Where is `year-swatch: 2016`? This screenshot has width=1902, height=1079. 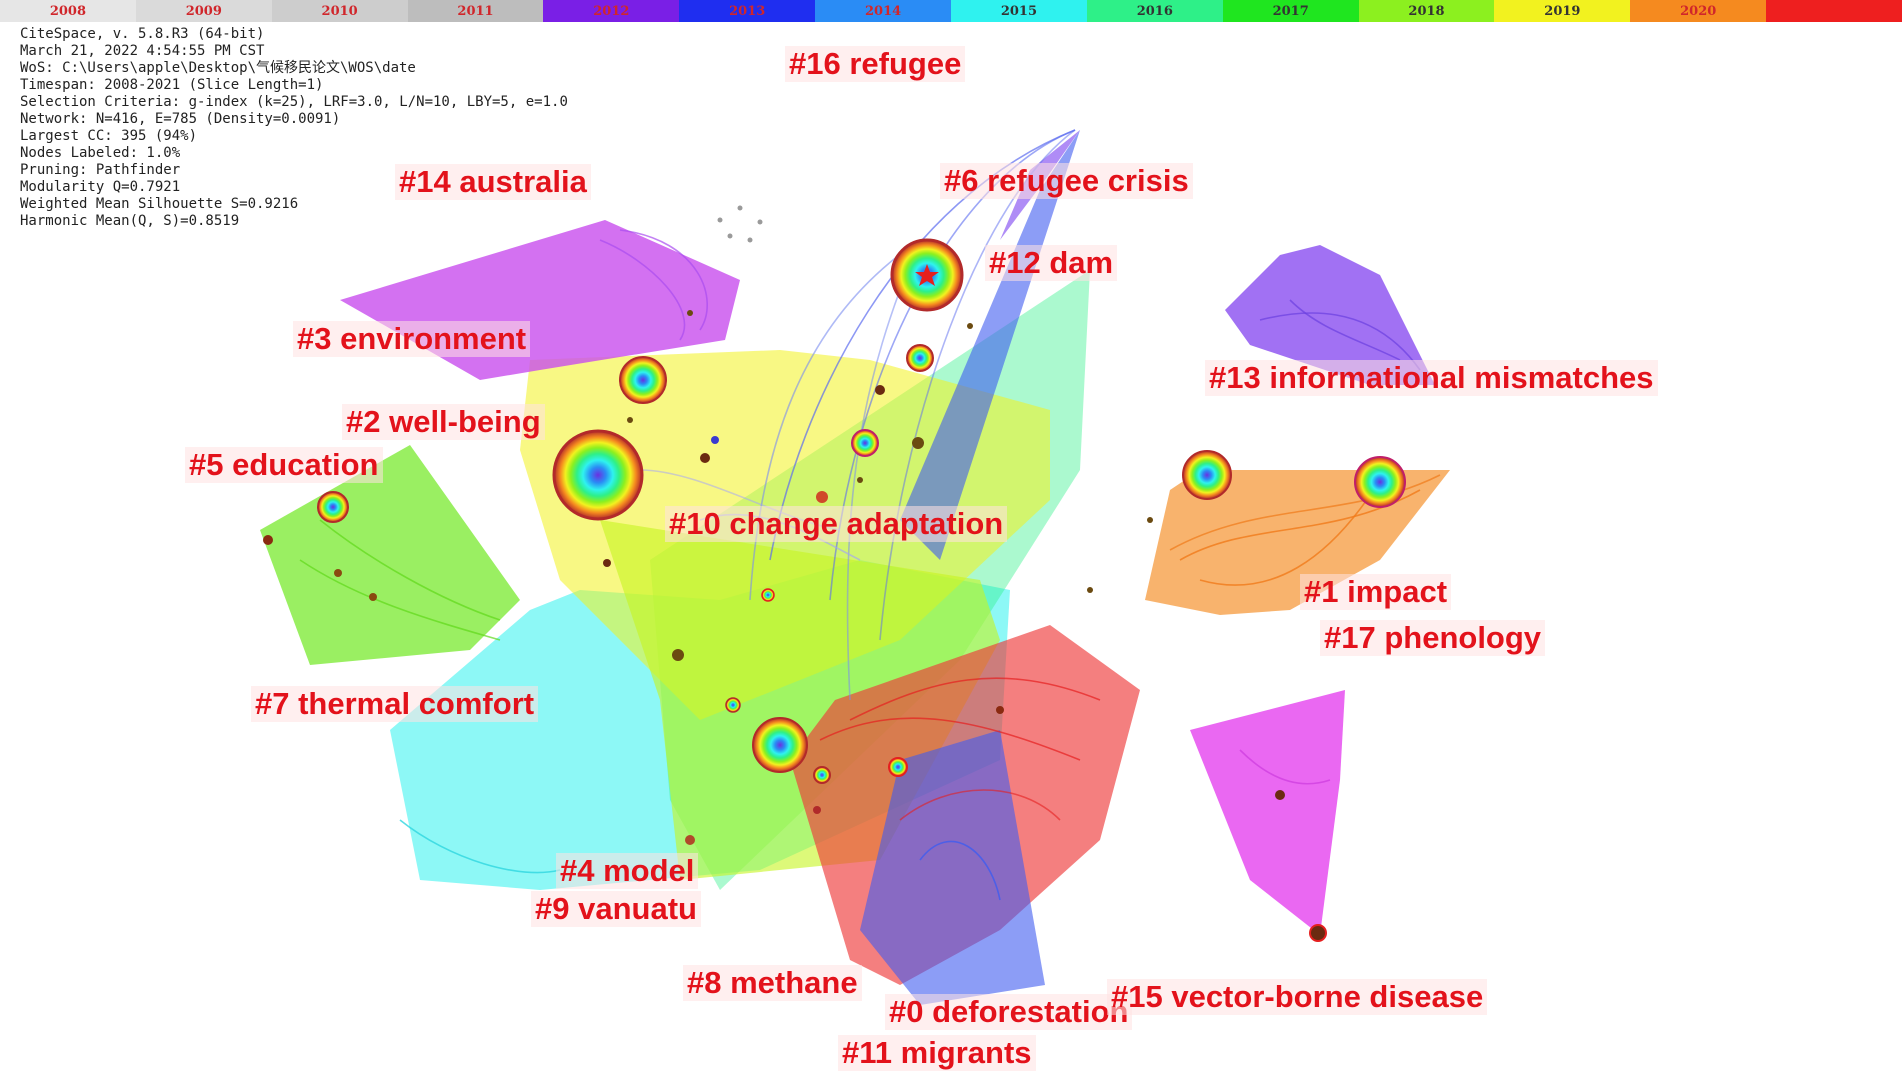
year-swatch: 2016 is located at coordinates (1154, 11).